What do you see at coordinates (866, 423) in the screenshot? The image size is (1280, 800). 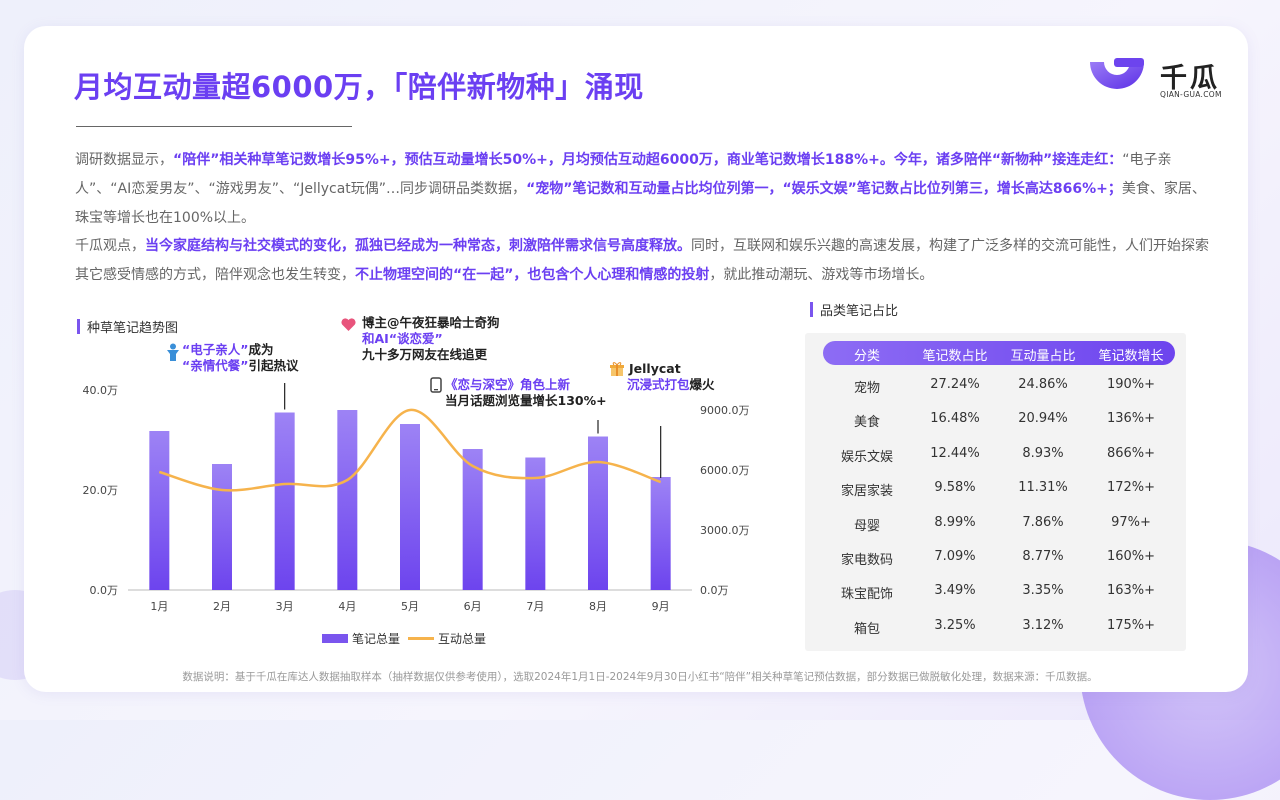 I see `table-cell: 美食` at bounding box center [866, 423].